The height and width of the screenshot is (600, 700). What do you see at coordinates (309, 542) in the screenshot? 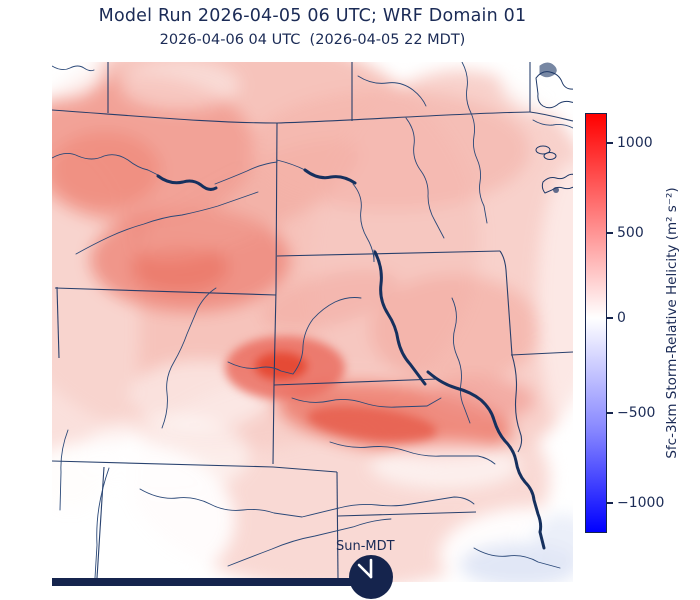
I see `river-south-platte` at bounding box center [309, 542].